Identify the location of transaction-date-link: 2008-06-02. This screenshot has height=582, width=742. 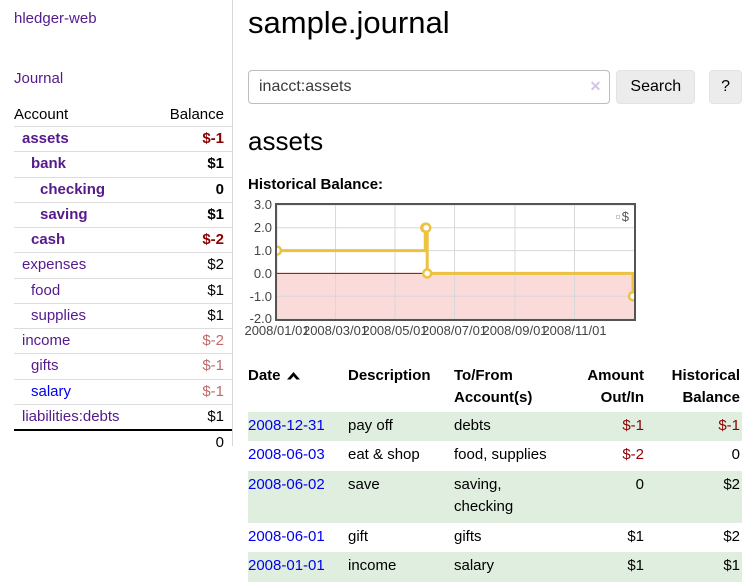
(286, 484).